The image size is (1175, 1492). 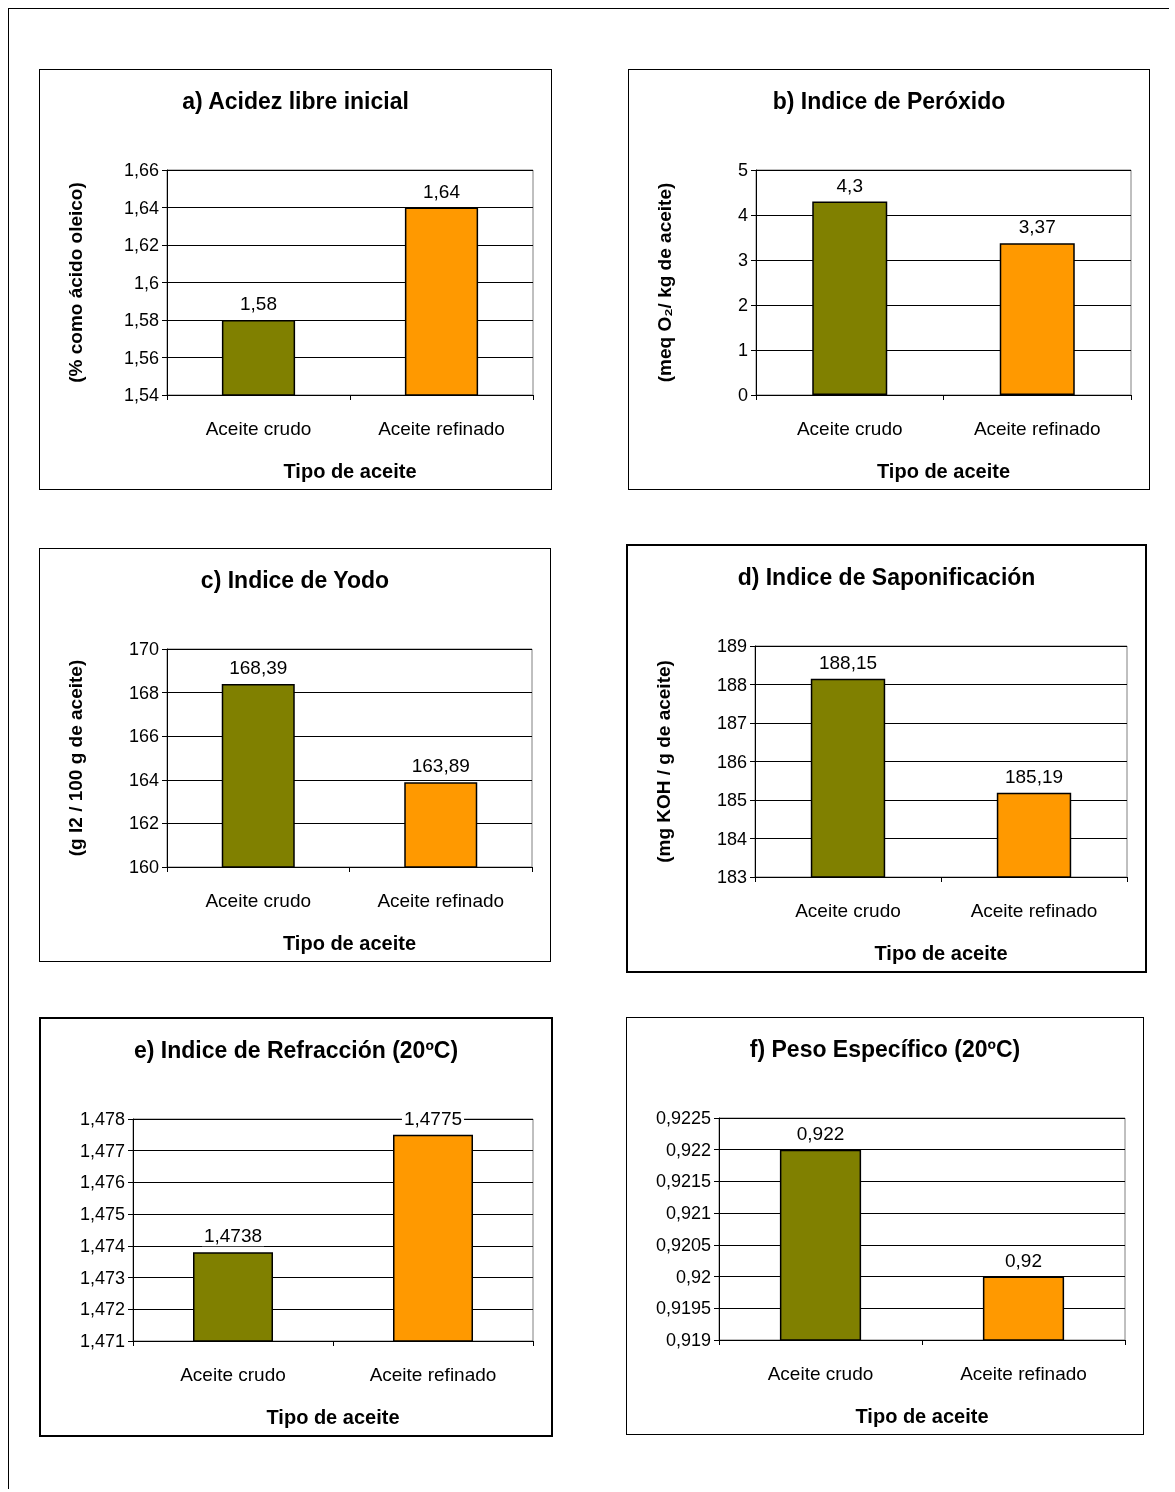 I want to click on y-tick-label: 1,477, so click(x=102, y=1150).